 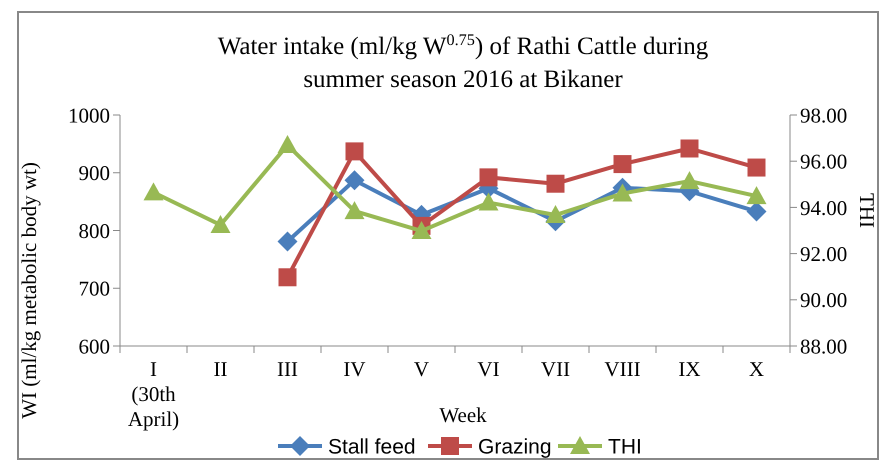 What do you see at coordinates (89, 115) in the screenshot?
I see `y-tick-label: 1000` at bounding box center [89, 115].